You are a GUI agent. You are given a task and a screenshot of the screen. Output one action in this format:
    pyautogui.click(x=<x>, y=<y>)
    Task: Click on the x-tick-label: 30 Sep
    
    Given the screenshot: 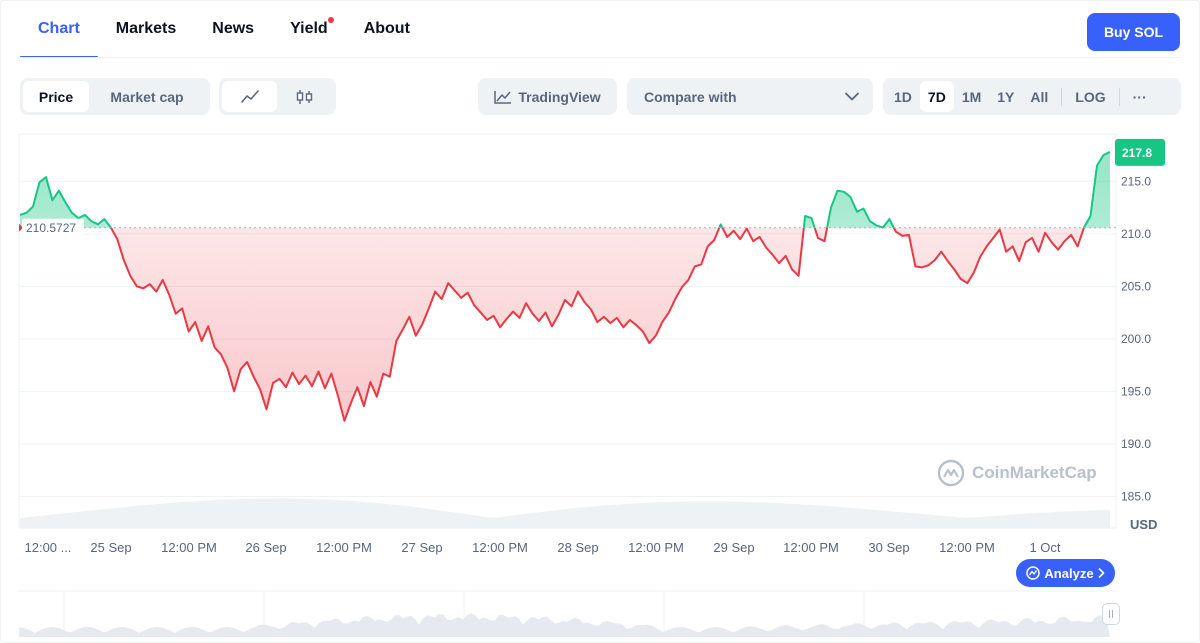 What is the action you would take?
    pyautogui.click(x=888, y=547)
    